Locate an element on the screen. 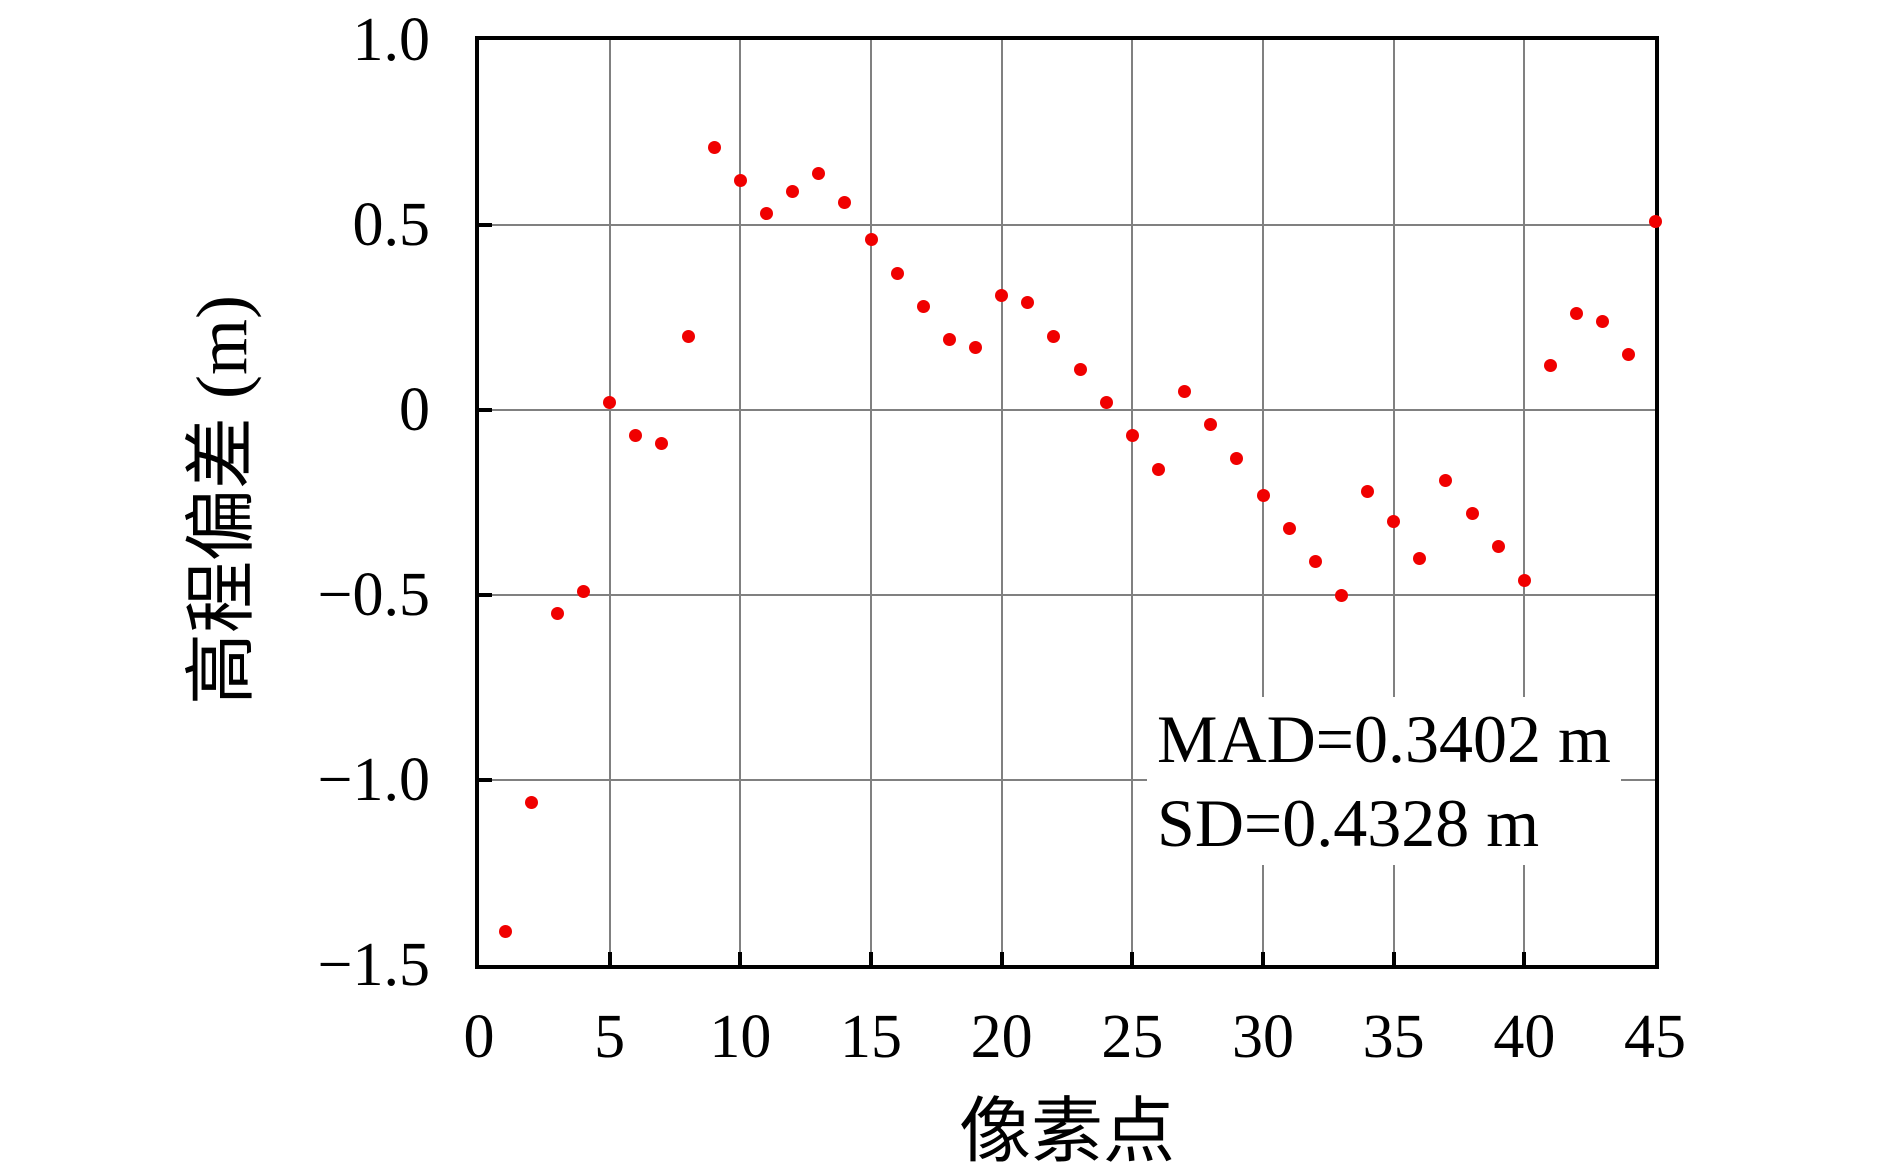  y-tick-mark-−1.0 is located at coordinates (485, 780).